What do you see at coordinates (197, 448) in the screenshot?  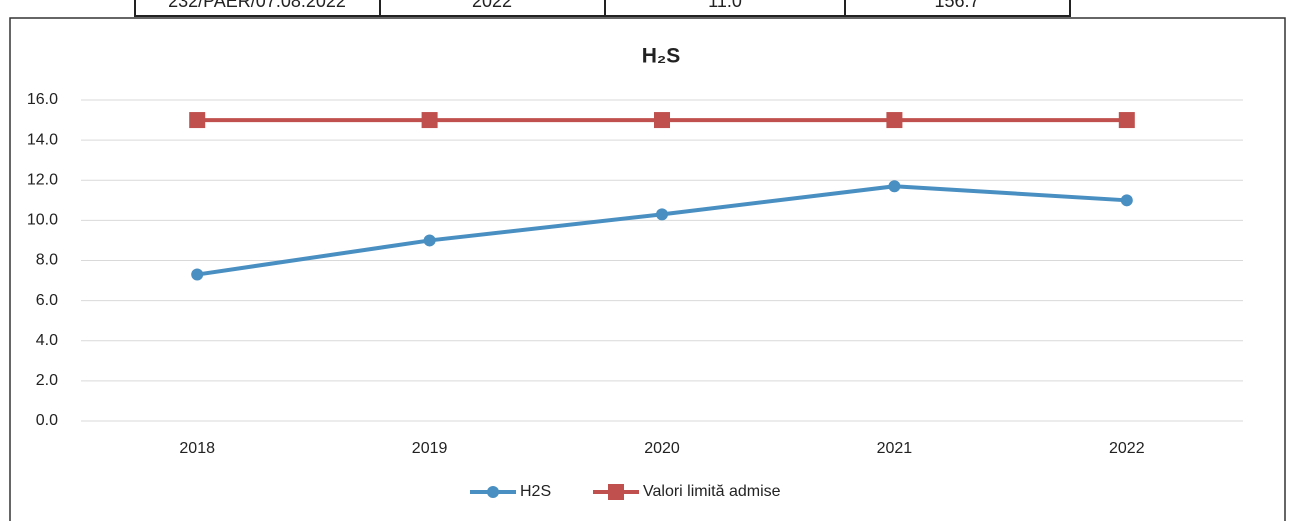 I see `x-tick-label: 2018` at bounding box center [197, 448].